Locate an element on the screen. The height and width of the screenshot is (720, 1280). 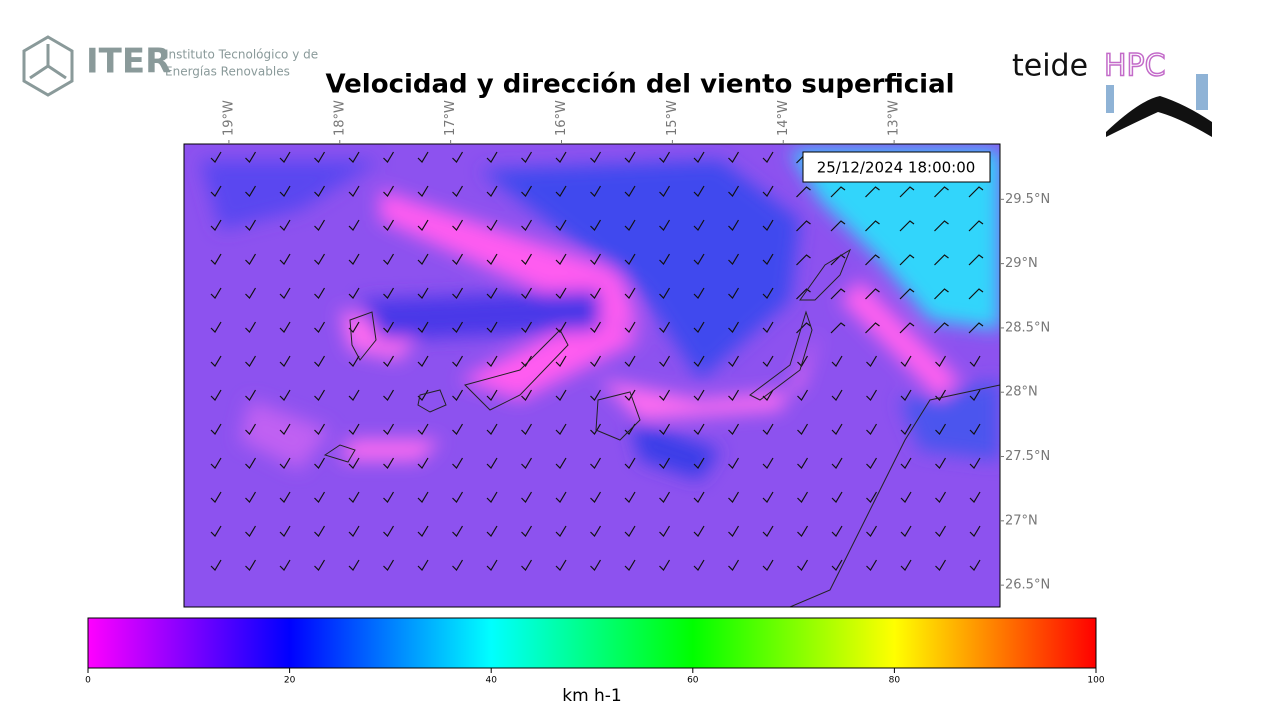
colorbar-tick-label: 0 is located at coordinates (88, 681).